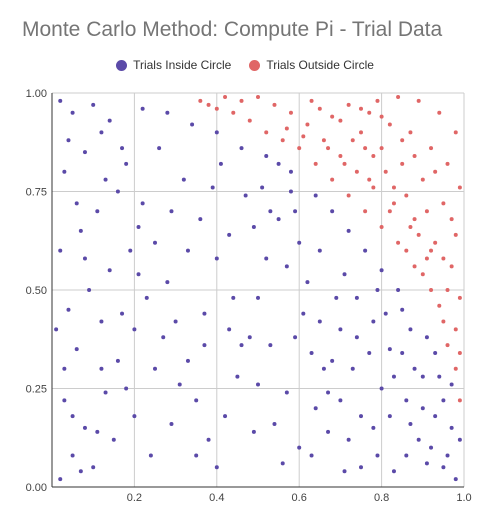  What do you see at coordinates (299, 498) in the screenshot?
I see `x-tick-label: 0.6` at bounding box center [299, 498].